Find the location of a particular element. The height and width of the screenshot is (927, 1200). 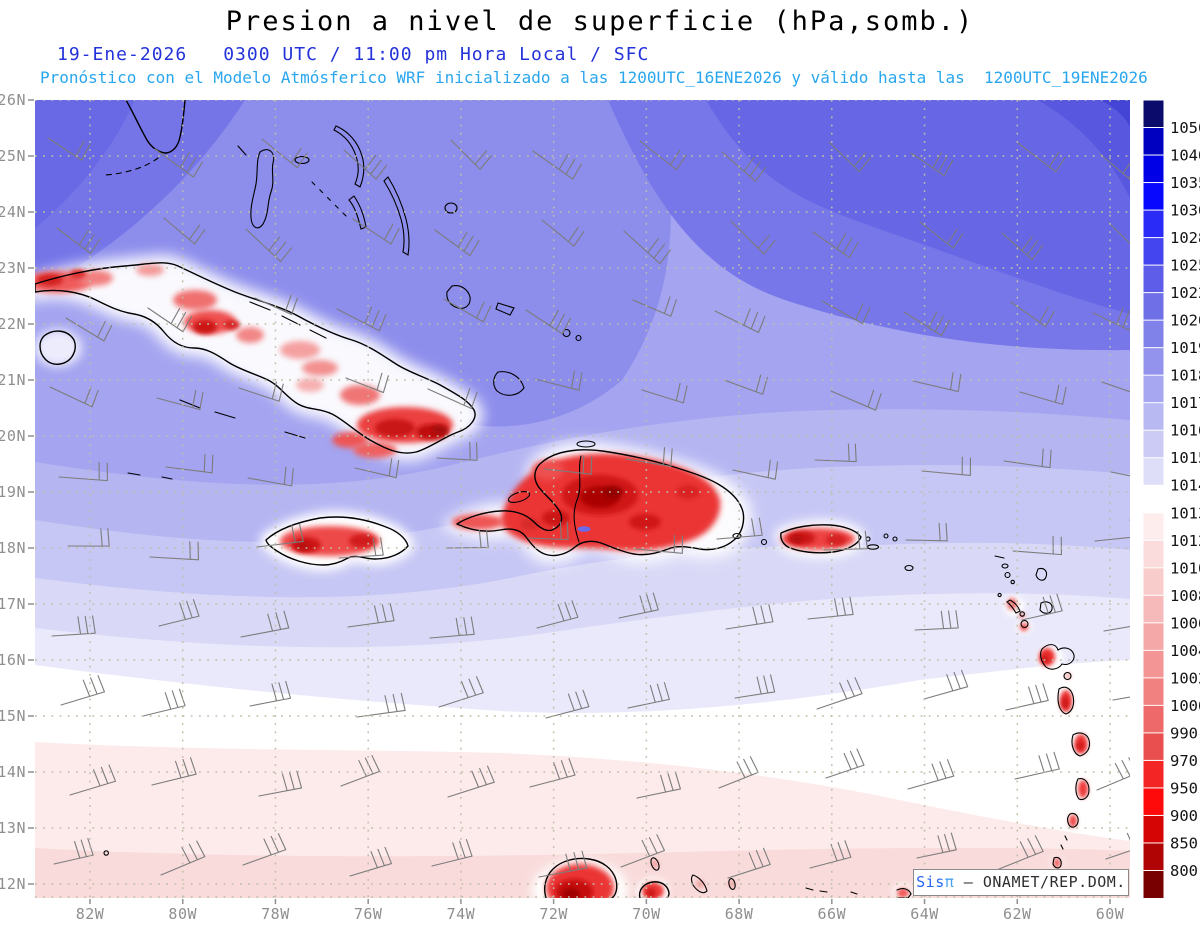

colorbar-label: 1050 is located at coordinates (1185, 128).